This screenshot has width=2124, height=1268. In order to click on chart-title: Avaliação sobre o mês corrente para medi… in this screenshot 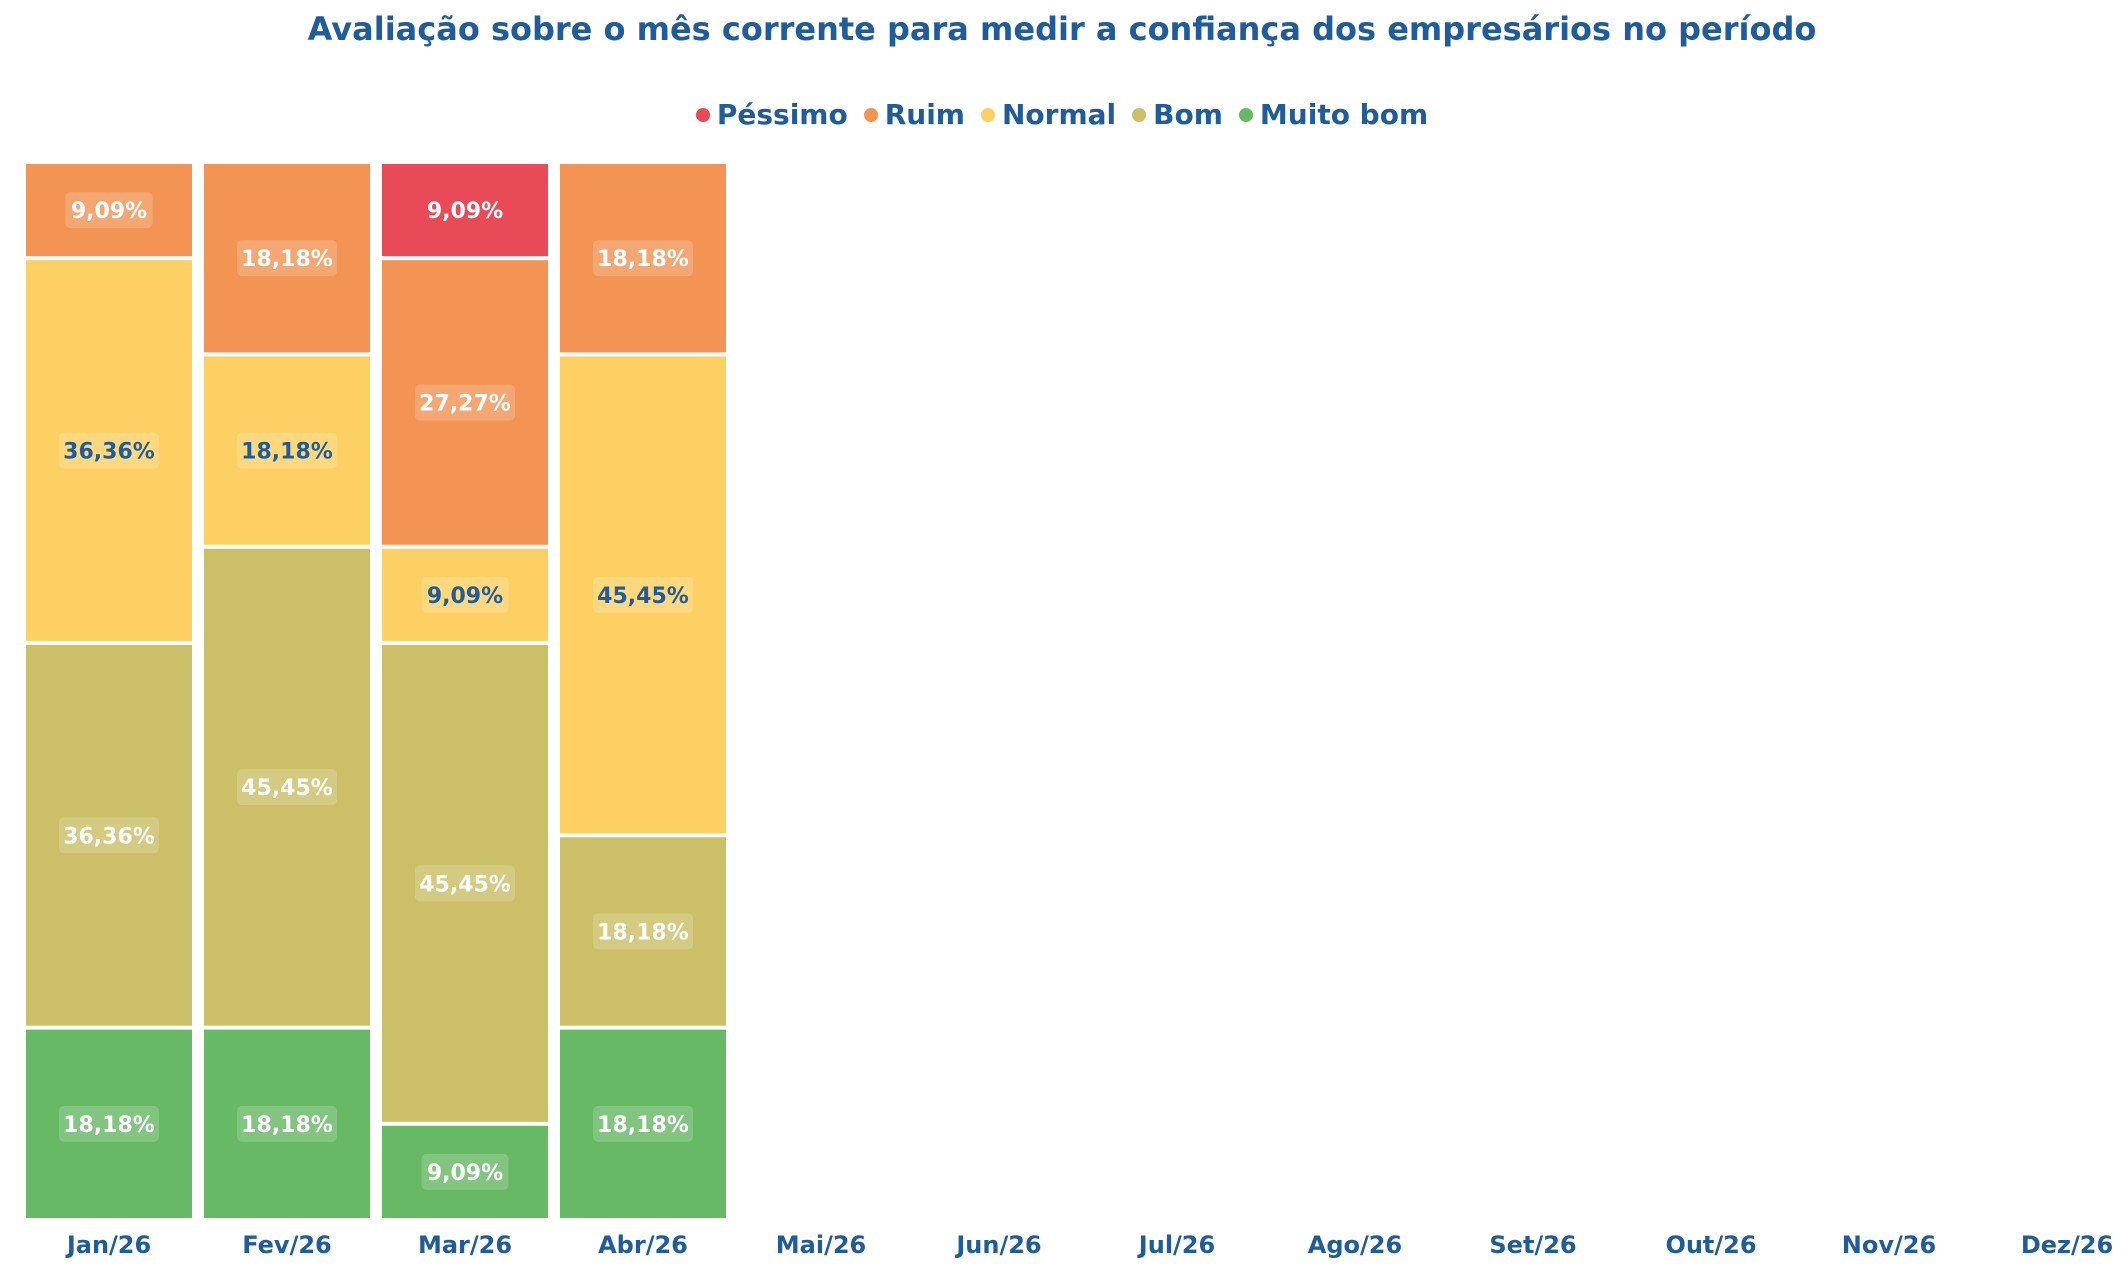, I will do `click(1062, 29)`.